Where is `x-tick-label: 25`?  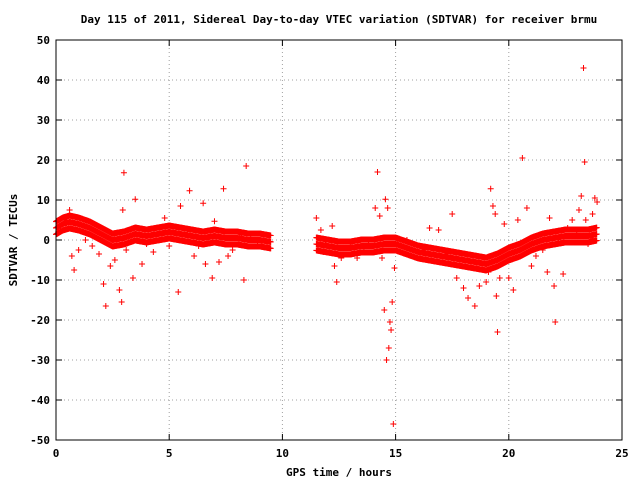 x-tick-label: 25 is located at coordinates (621, 453).